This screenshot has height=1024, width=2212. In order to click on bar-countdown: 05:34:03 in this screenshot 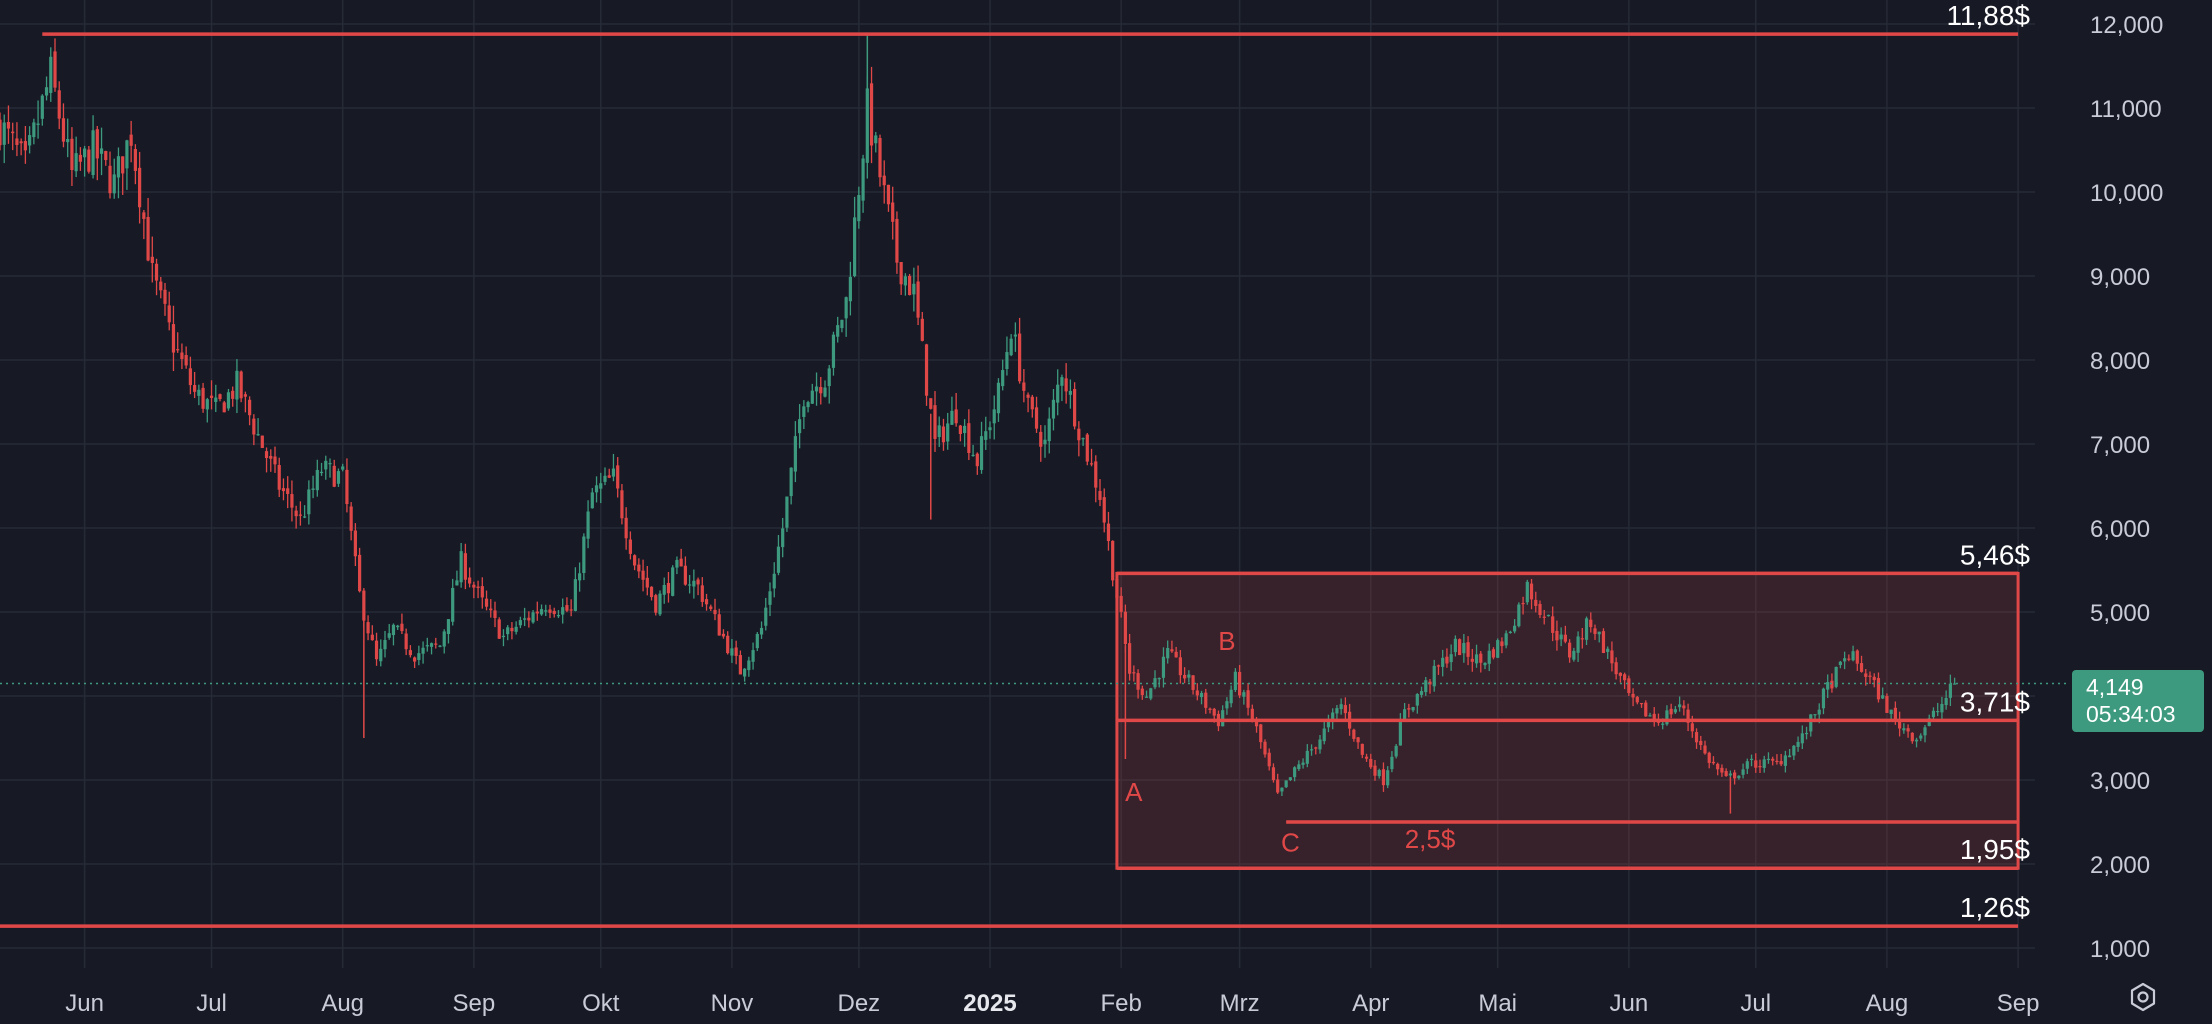, I will do `click(2131, 714)`.